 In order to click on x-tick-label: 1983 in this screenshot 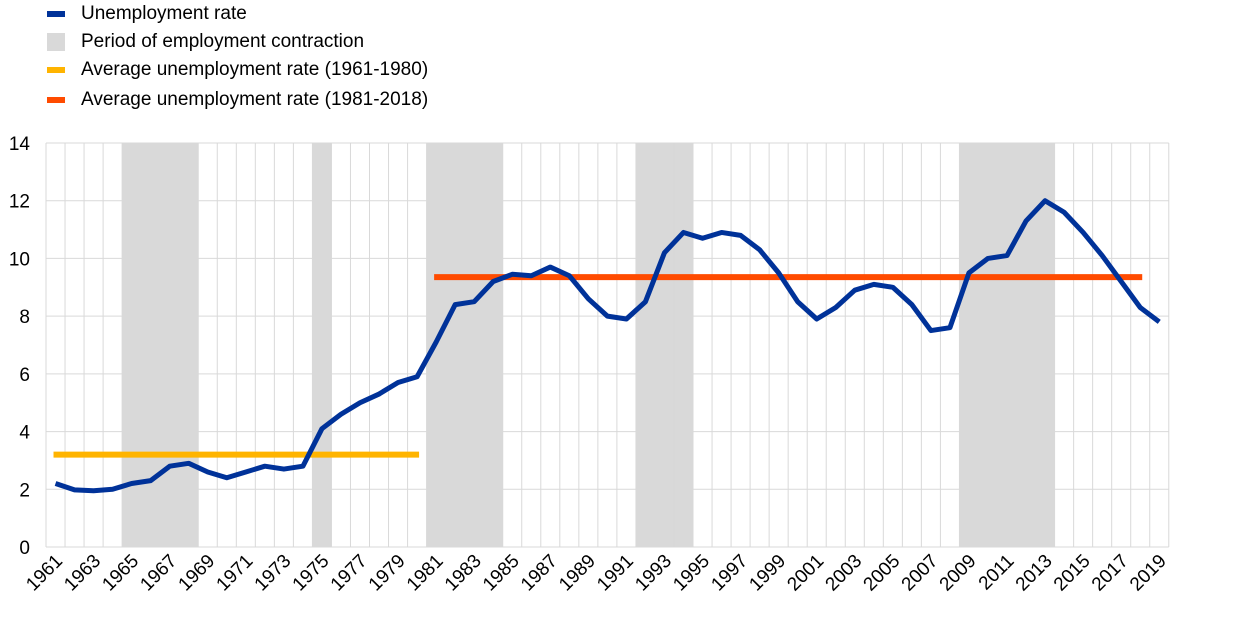, I will do `click(463, 573)`.